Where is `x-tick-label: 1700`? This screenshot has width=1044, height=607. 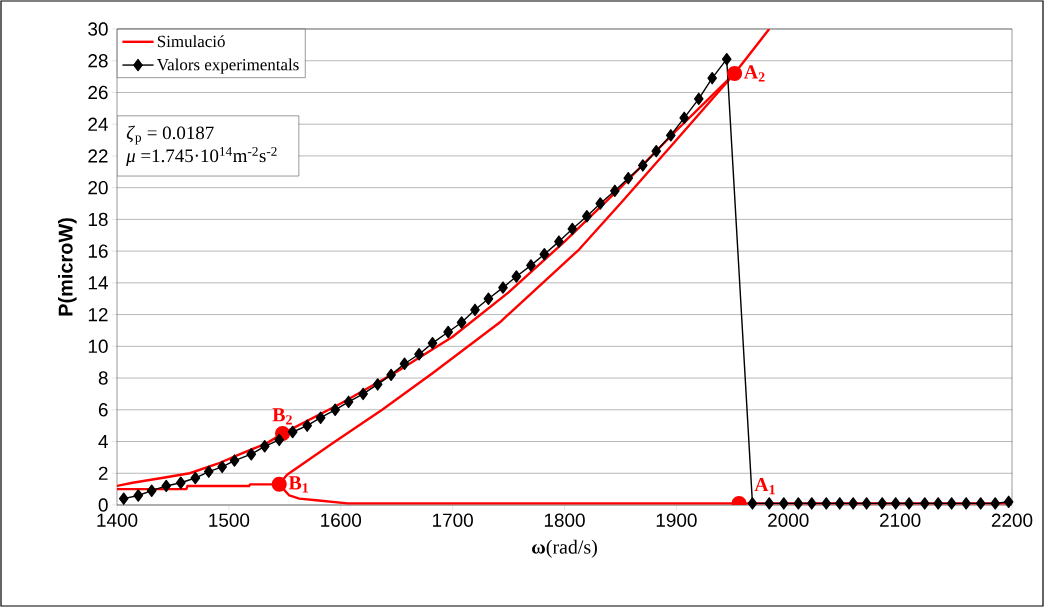
x-tick-label: 1700 is located at coordinates (453, 520).